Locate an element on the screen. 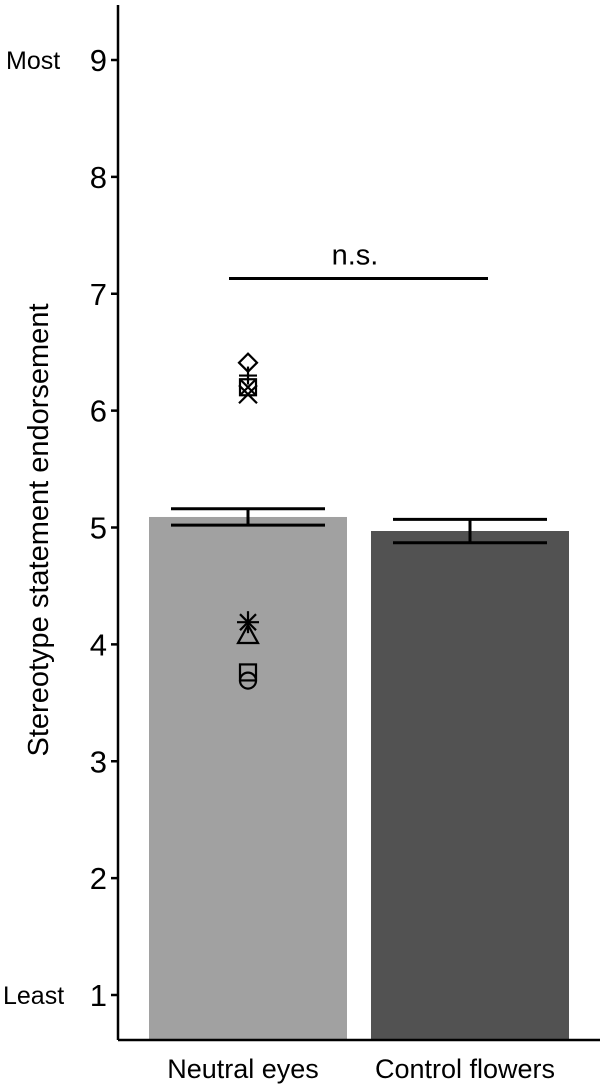 This screenshot has width=600, height=1090. significance-bracket: n.s. is located at coordinates (358, 259).